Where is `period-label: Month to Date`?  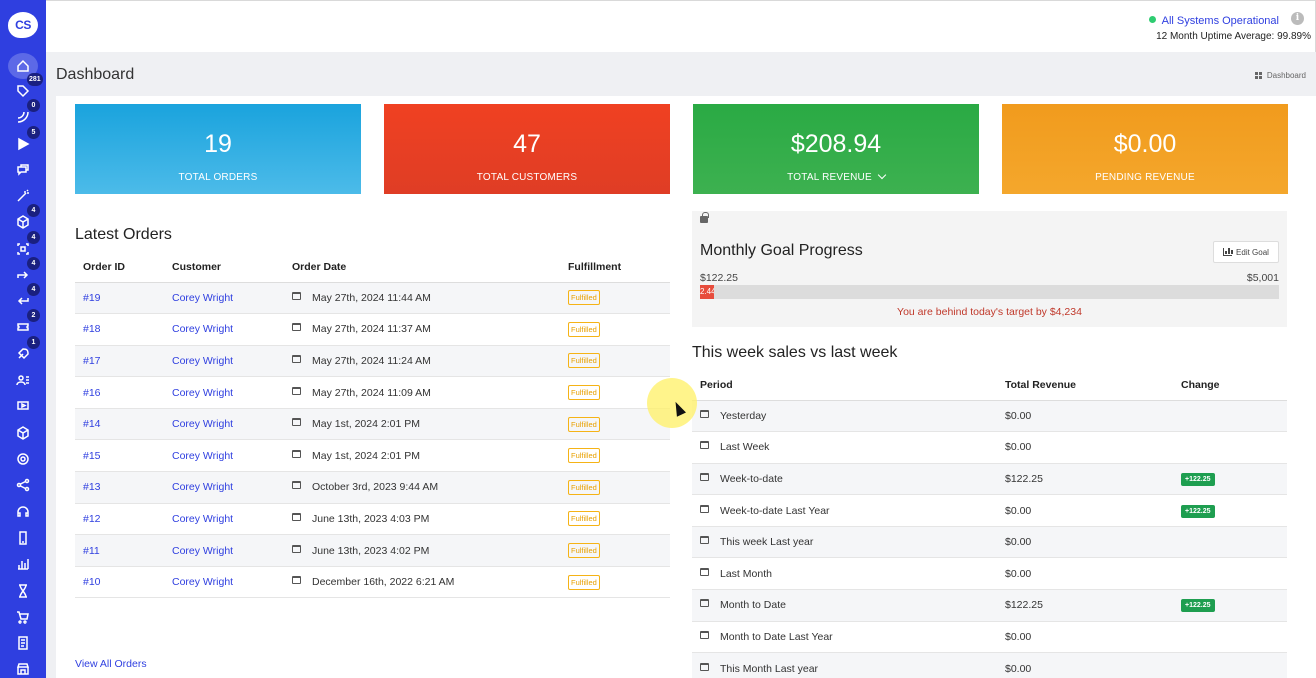 period-label: Month to Date is located at coordinates (753, 605).